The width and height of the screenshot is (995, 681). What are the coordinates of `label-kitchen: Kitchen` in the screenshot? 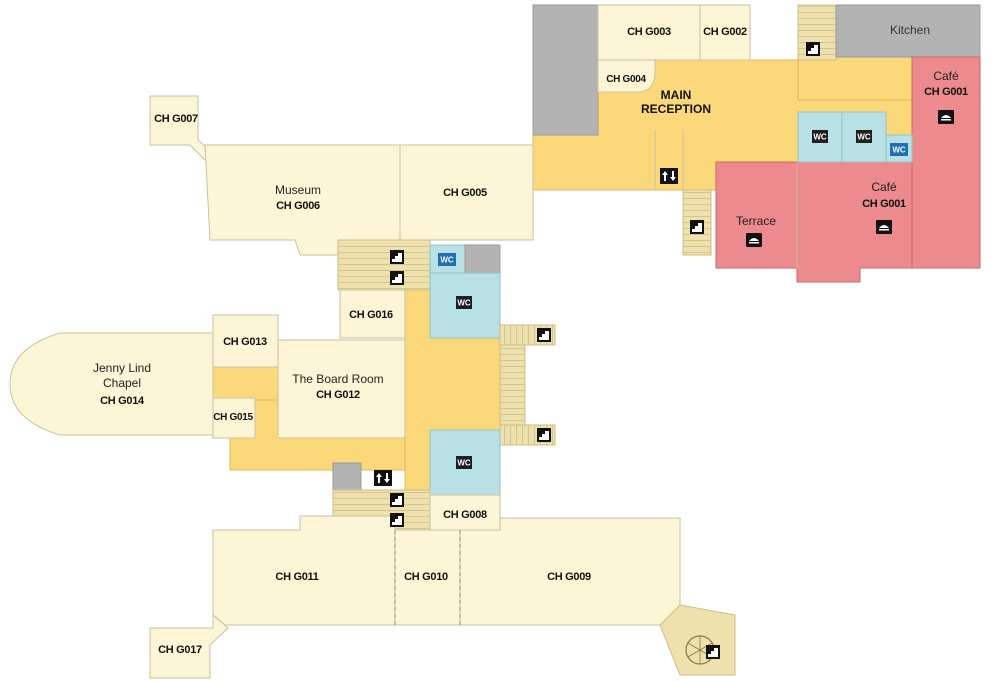 It's located at (910, 30).